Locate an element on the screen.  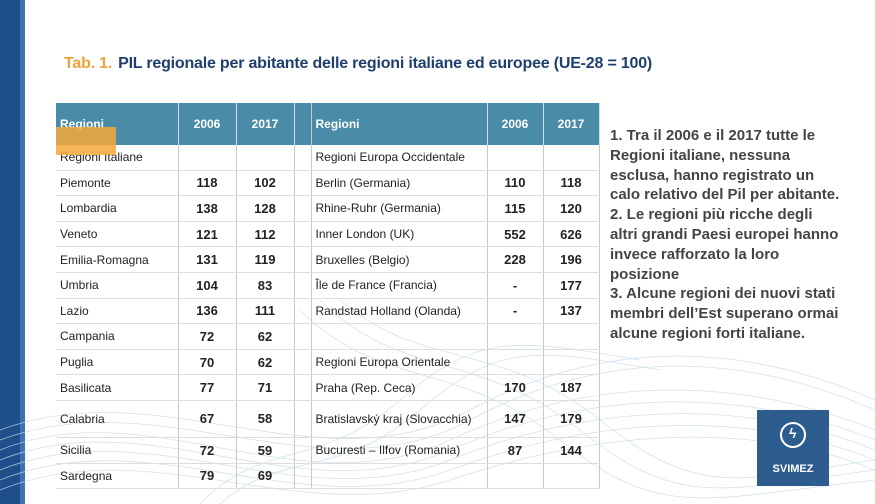
cell-2006: 147 is located at coordinates (515, 419).